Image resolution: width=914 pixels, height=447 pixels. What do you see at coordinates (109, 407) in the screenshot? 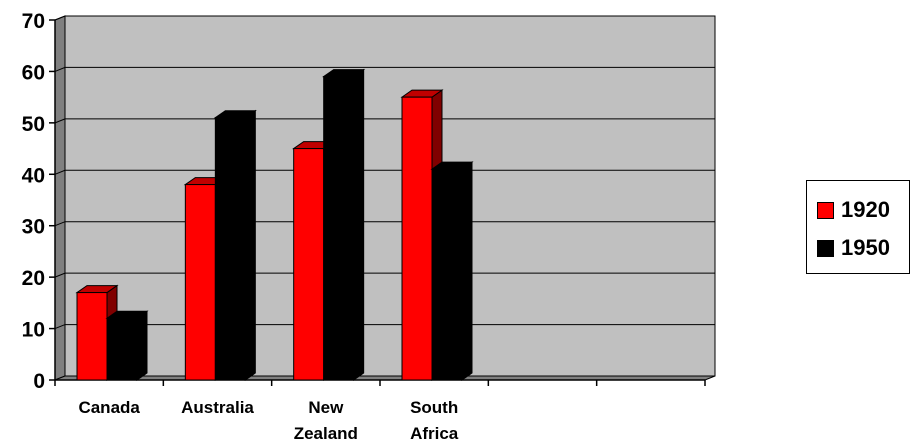
I see `x-tick-label-0-line-0: Canada` at bounding box center [109, 407].